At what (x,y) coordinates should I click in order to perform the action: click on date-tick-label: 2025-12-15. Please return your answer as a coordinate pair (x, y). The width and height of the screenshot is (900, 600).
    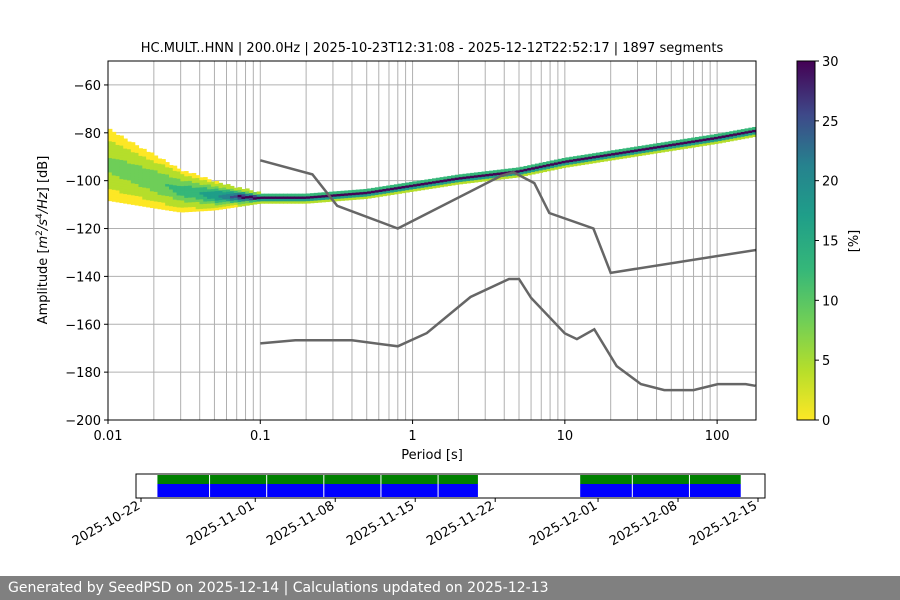
    Looking at the image, I should click on (723, 523).